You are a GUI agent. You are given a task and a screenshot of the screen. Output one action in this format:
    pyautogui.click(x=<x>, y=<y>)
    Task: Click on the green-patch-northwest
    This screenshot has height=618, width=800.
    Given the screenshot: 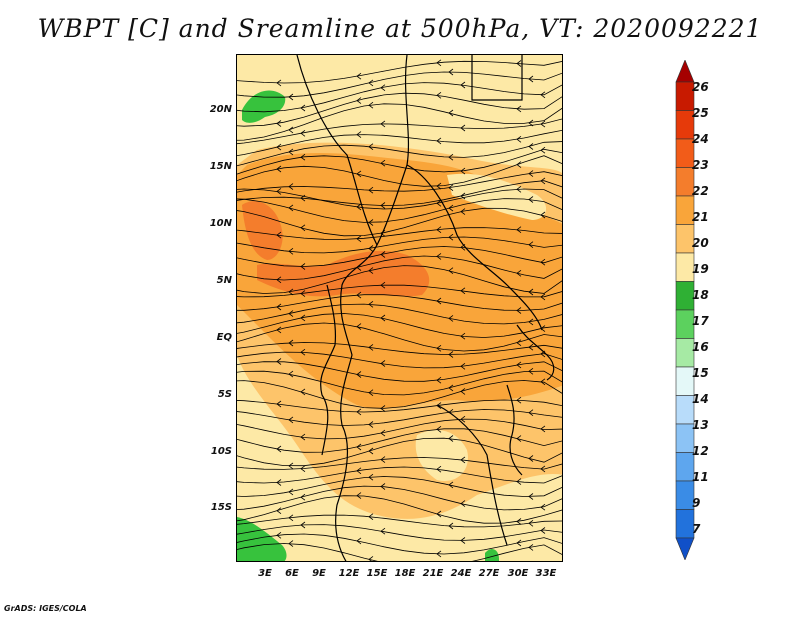 What is the action you would take?
    pyautogui.click(x=264, y=106)
    